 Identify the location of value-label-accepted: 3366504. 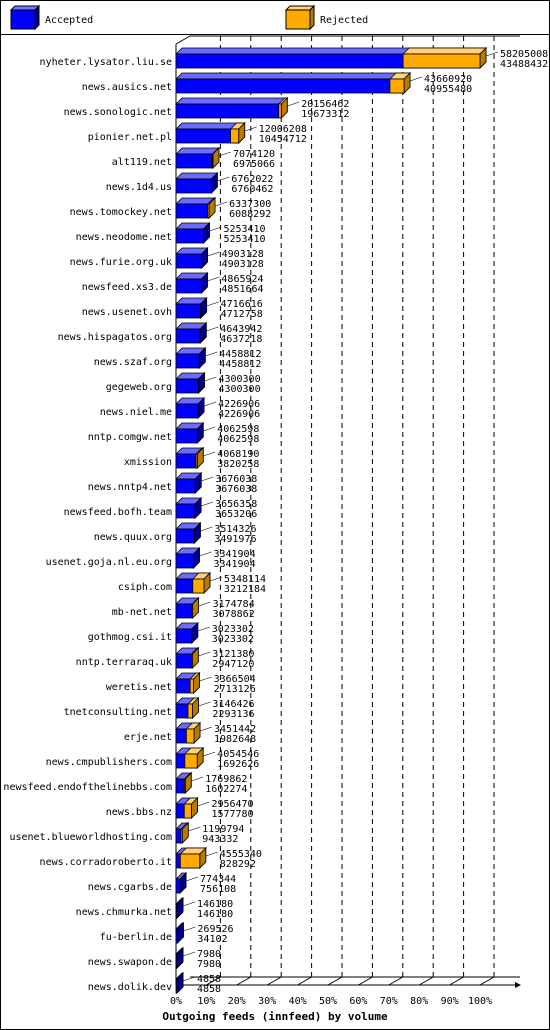
(235, 679).